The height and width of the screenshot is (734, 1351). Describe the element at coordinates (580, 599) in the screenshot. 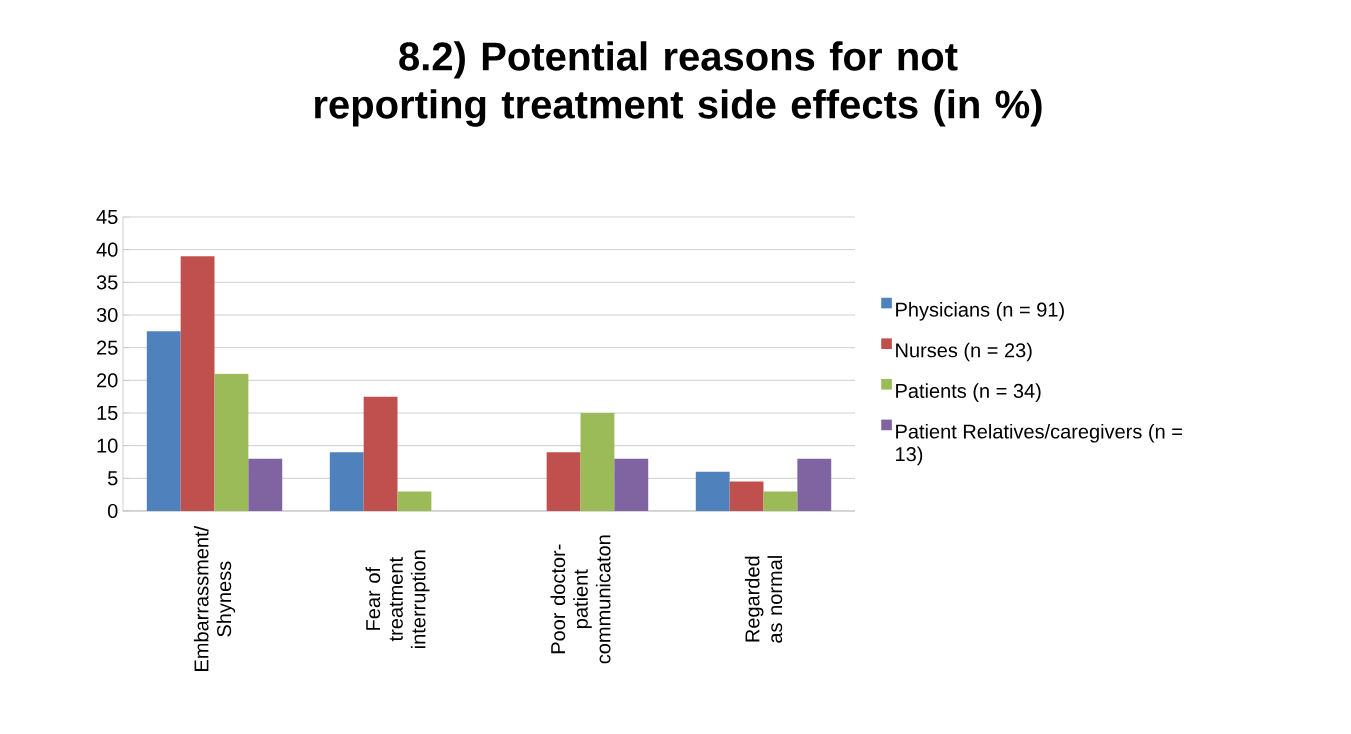

I see `x-tick-label: Poor doctor- patient communicaton` at that location.